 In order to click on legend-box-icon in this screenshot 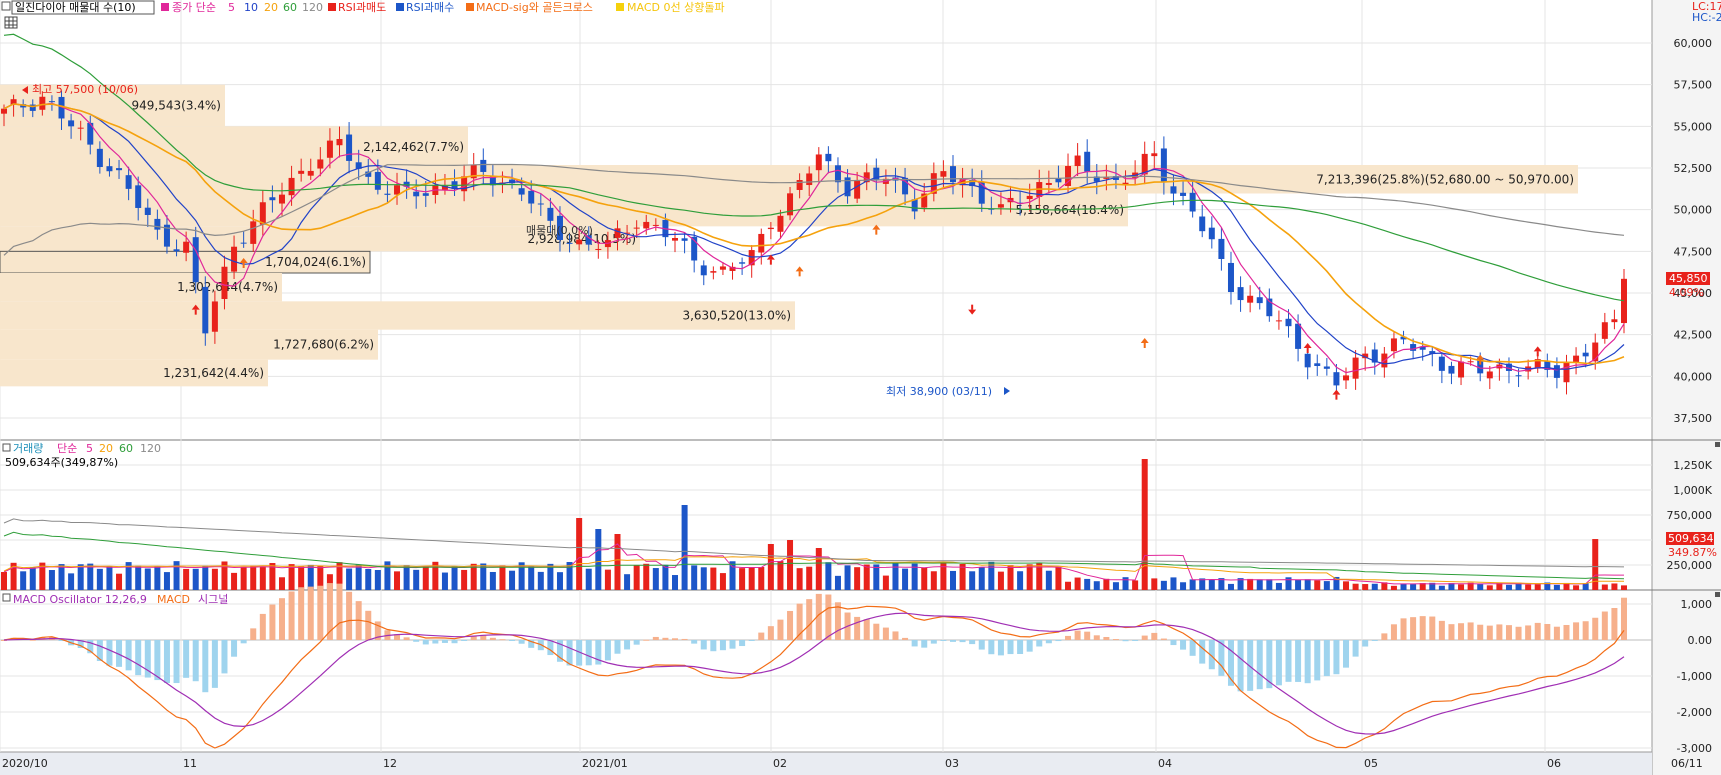, I will do `click(6, 6)`.